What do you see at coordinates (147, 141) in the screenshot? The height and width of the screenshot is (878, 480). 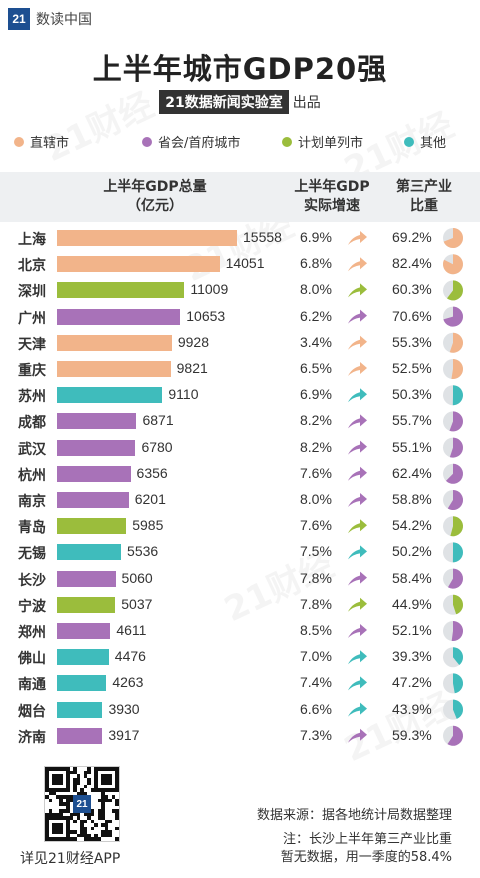 I see `legend-swatch` at bounding box center [147, 141].